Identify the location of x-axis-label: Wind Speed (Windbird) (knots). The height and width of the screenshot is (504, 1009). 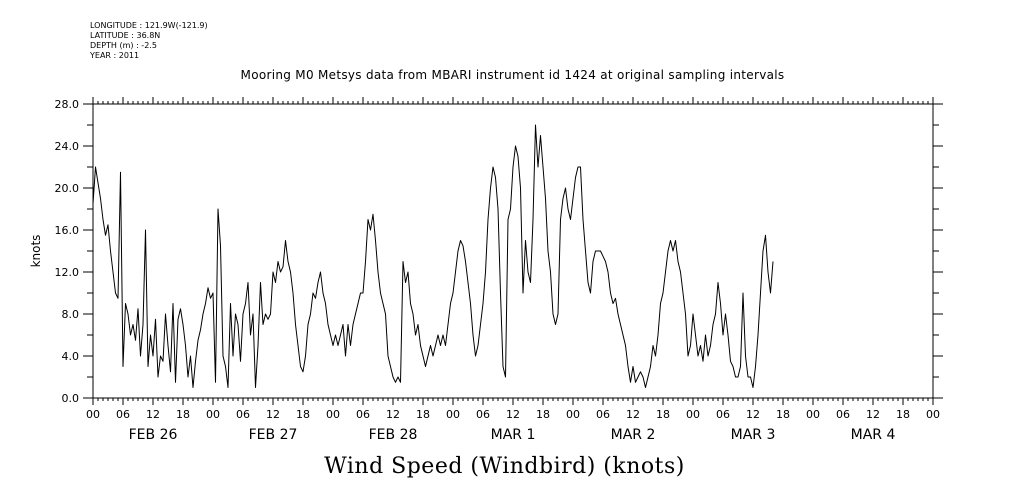
(504, 466).